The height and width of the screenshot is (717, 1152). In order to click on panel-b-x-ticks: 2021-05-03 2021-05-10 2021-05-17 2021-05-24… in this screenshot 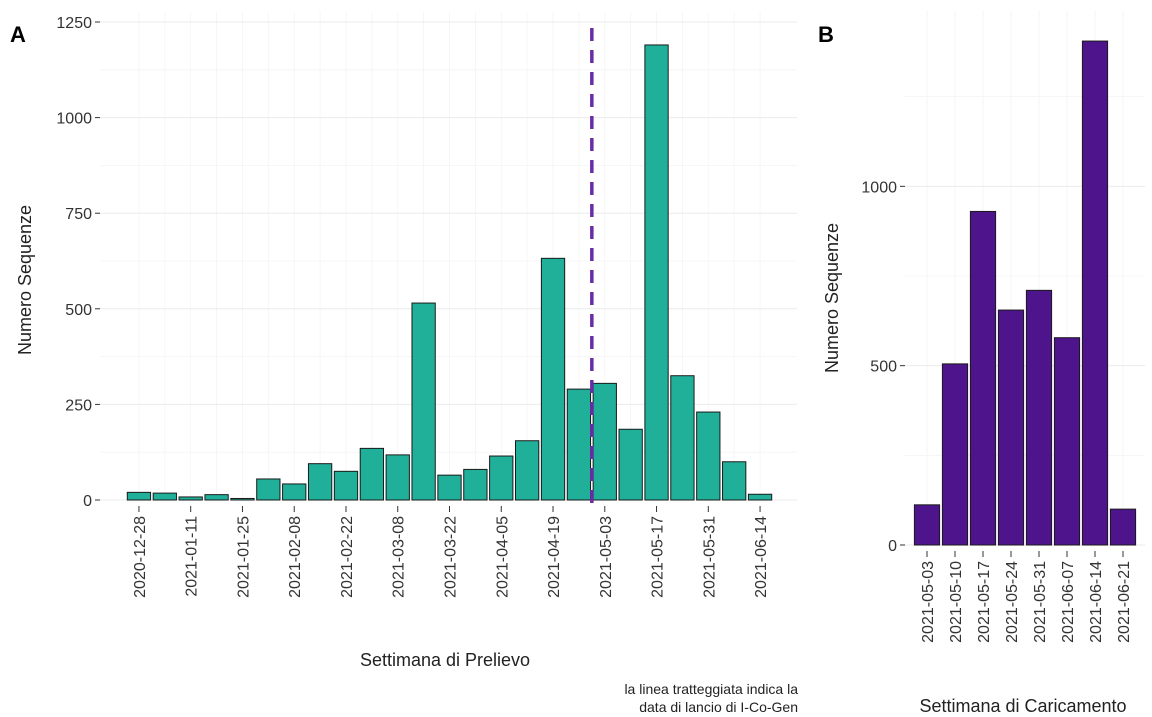, I will do `click(1026, 597)`.